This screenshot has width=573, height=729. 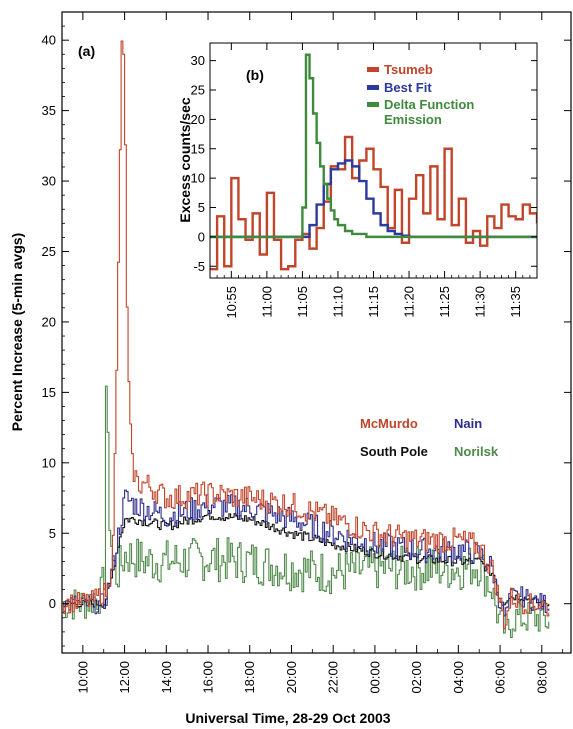 What do you see at coordinates (416, 677) in the screenshot?
I see `main-x-tick-label: 02:00` at bounding box center [416, 677].